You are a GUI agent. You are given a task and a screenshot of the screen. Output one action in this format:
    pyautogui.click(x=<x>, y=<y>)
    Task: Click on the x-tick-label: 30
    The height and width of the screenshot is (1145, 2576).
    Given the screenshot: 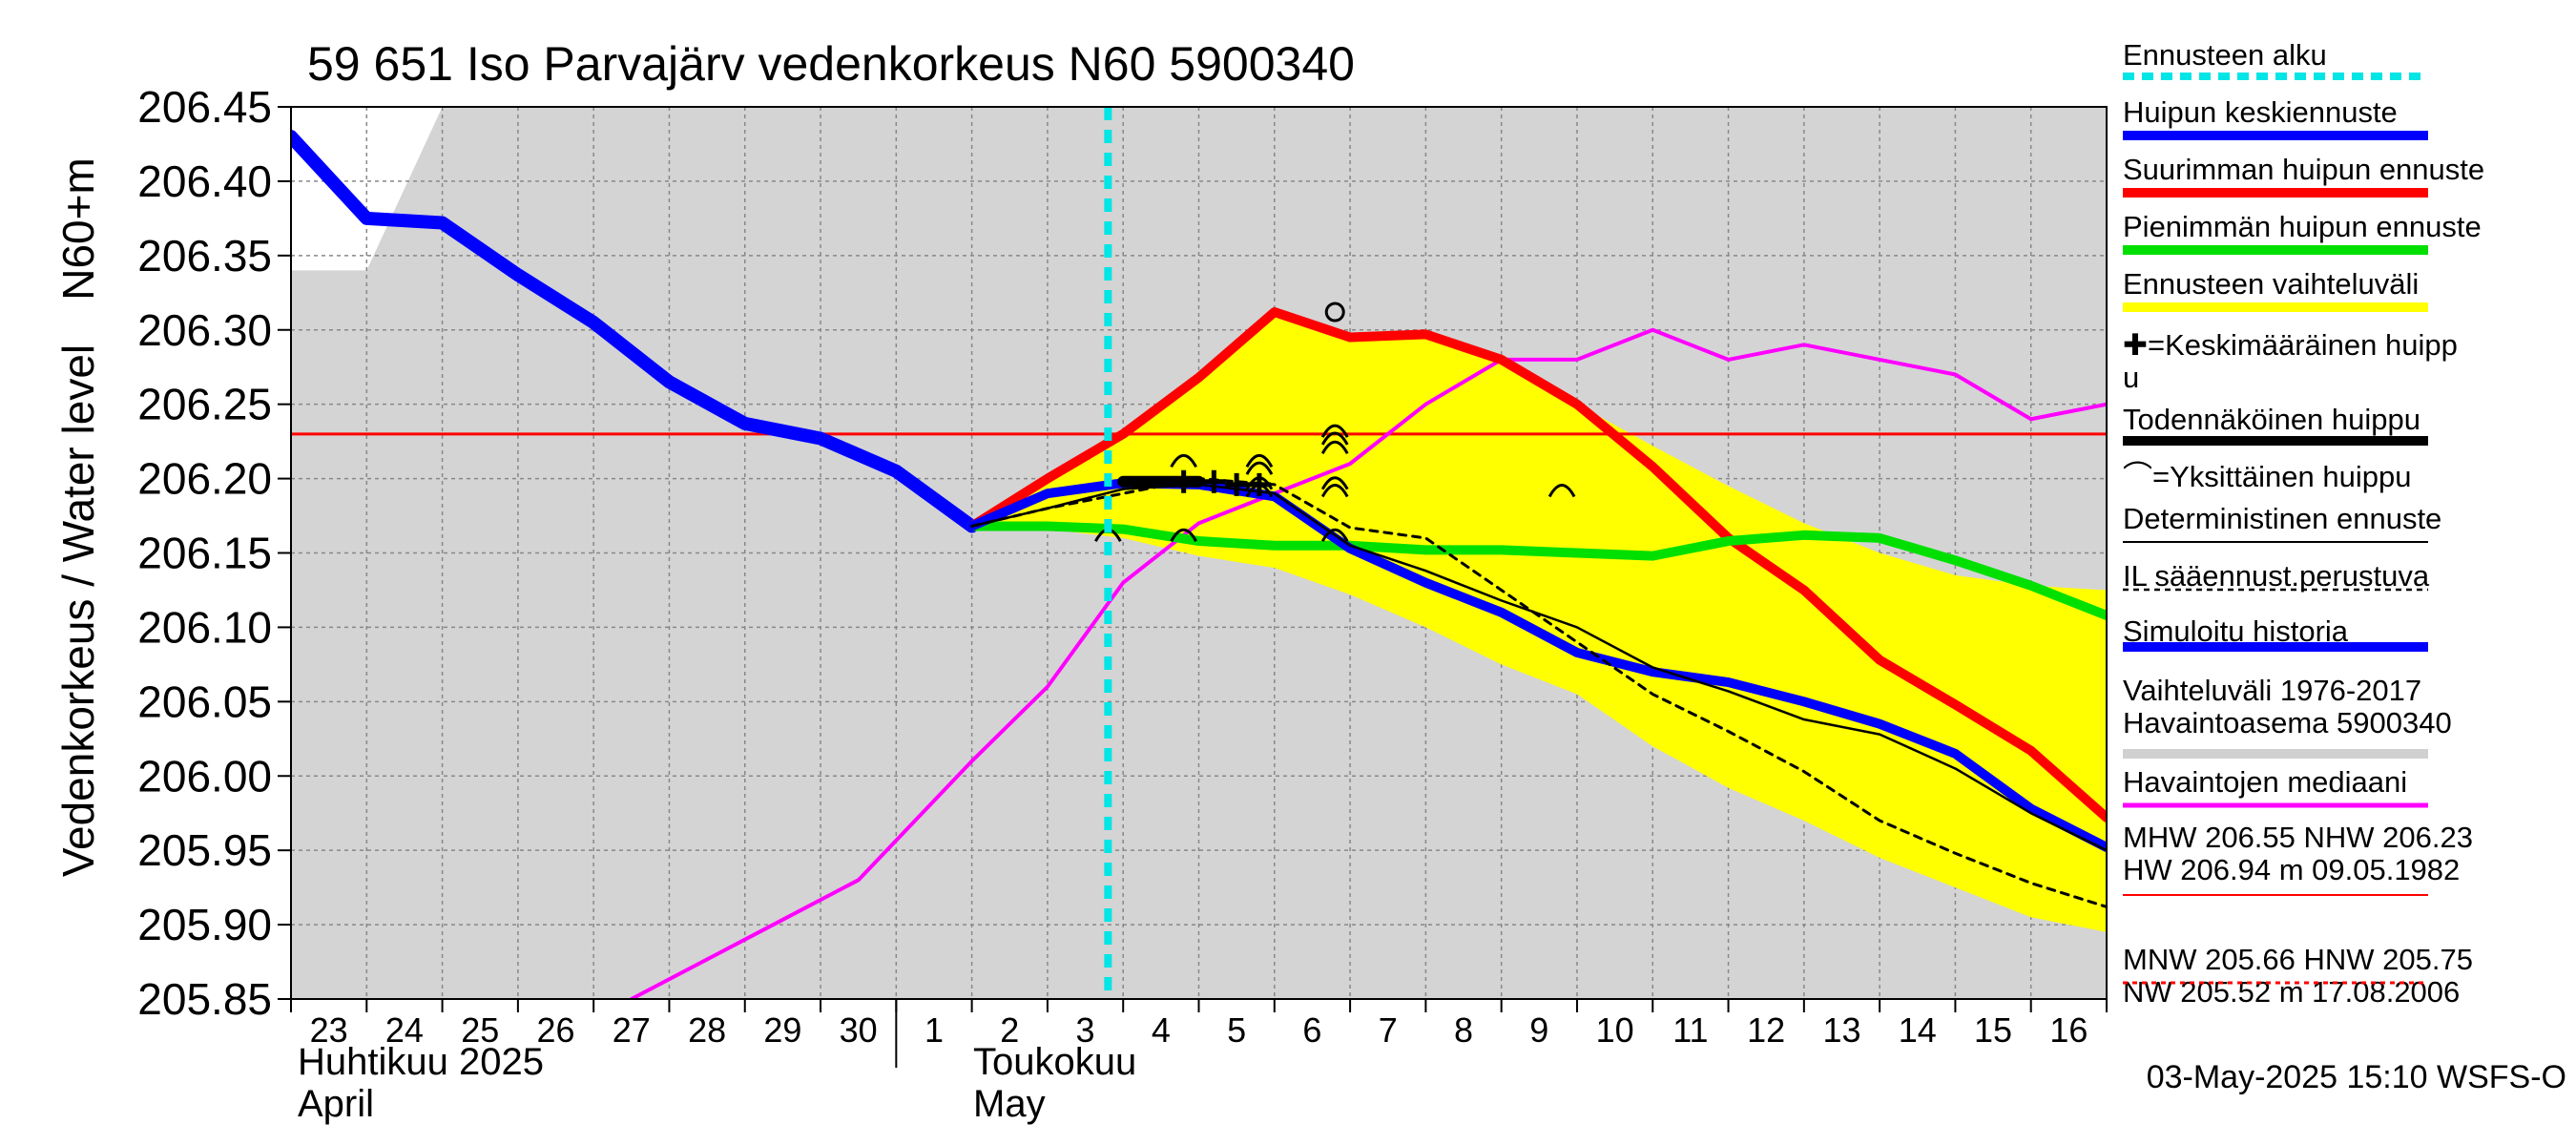 What is the action you would take?
    pyautogui.click(x=859, y=1030)
    